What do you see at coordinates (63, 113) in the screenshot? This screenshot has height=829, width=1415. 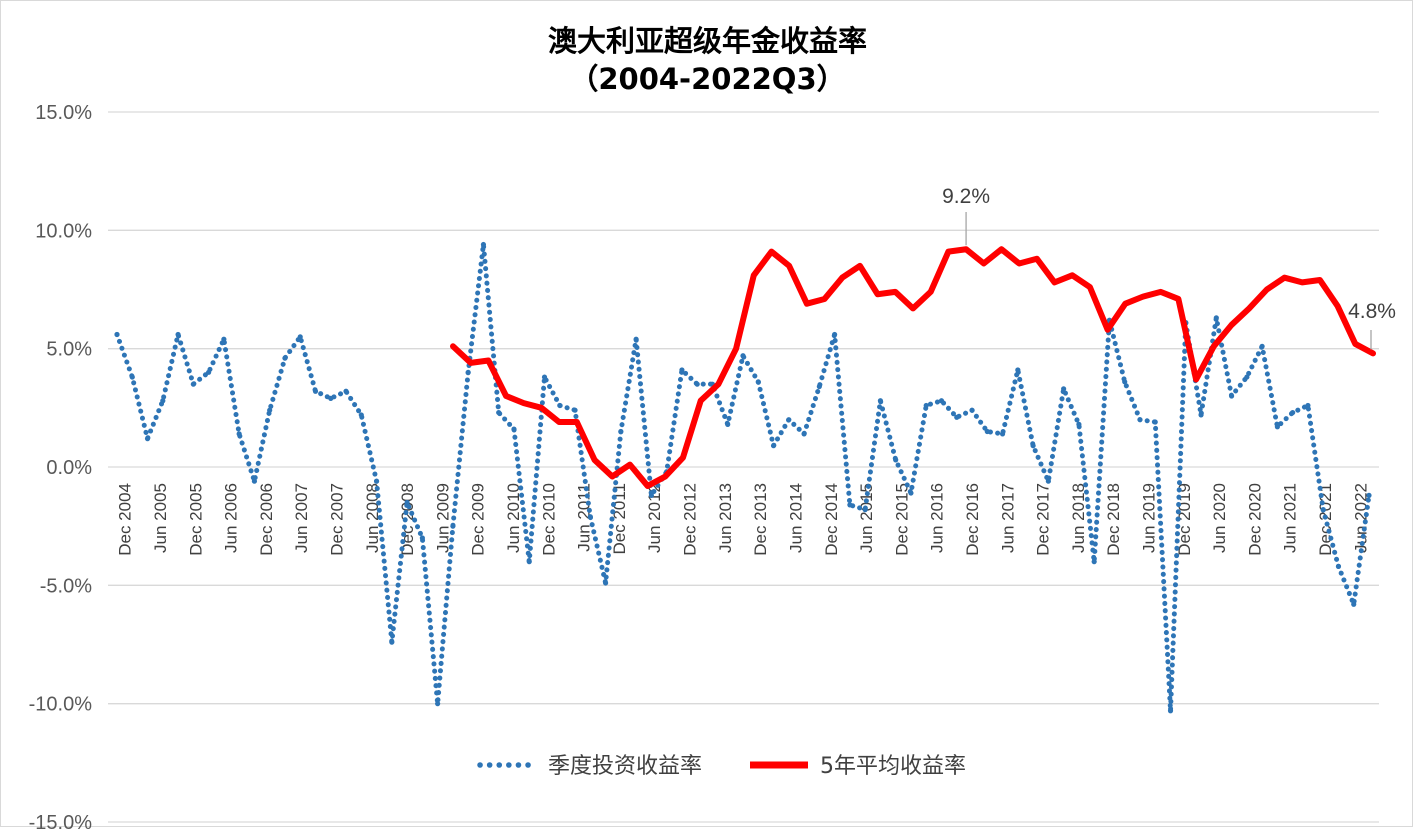 I see `y-tick-label: 15.0%` at bounding box center [63, 113].